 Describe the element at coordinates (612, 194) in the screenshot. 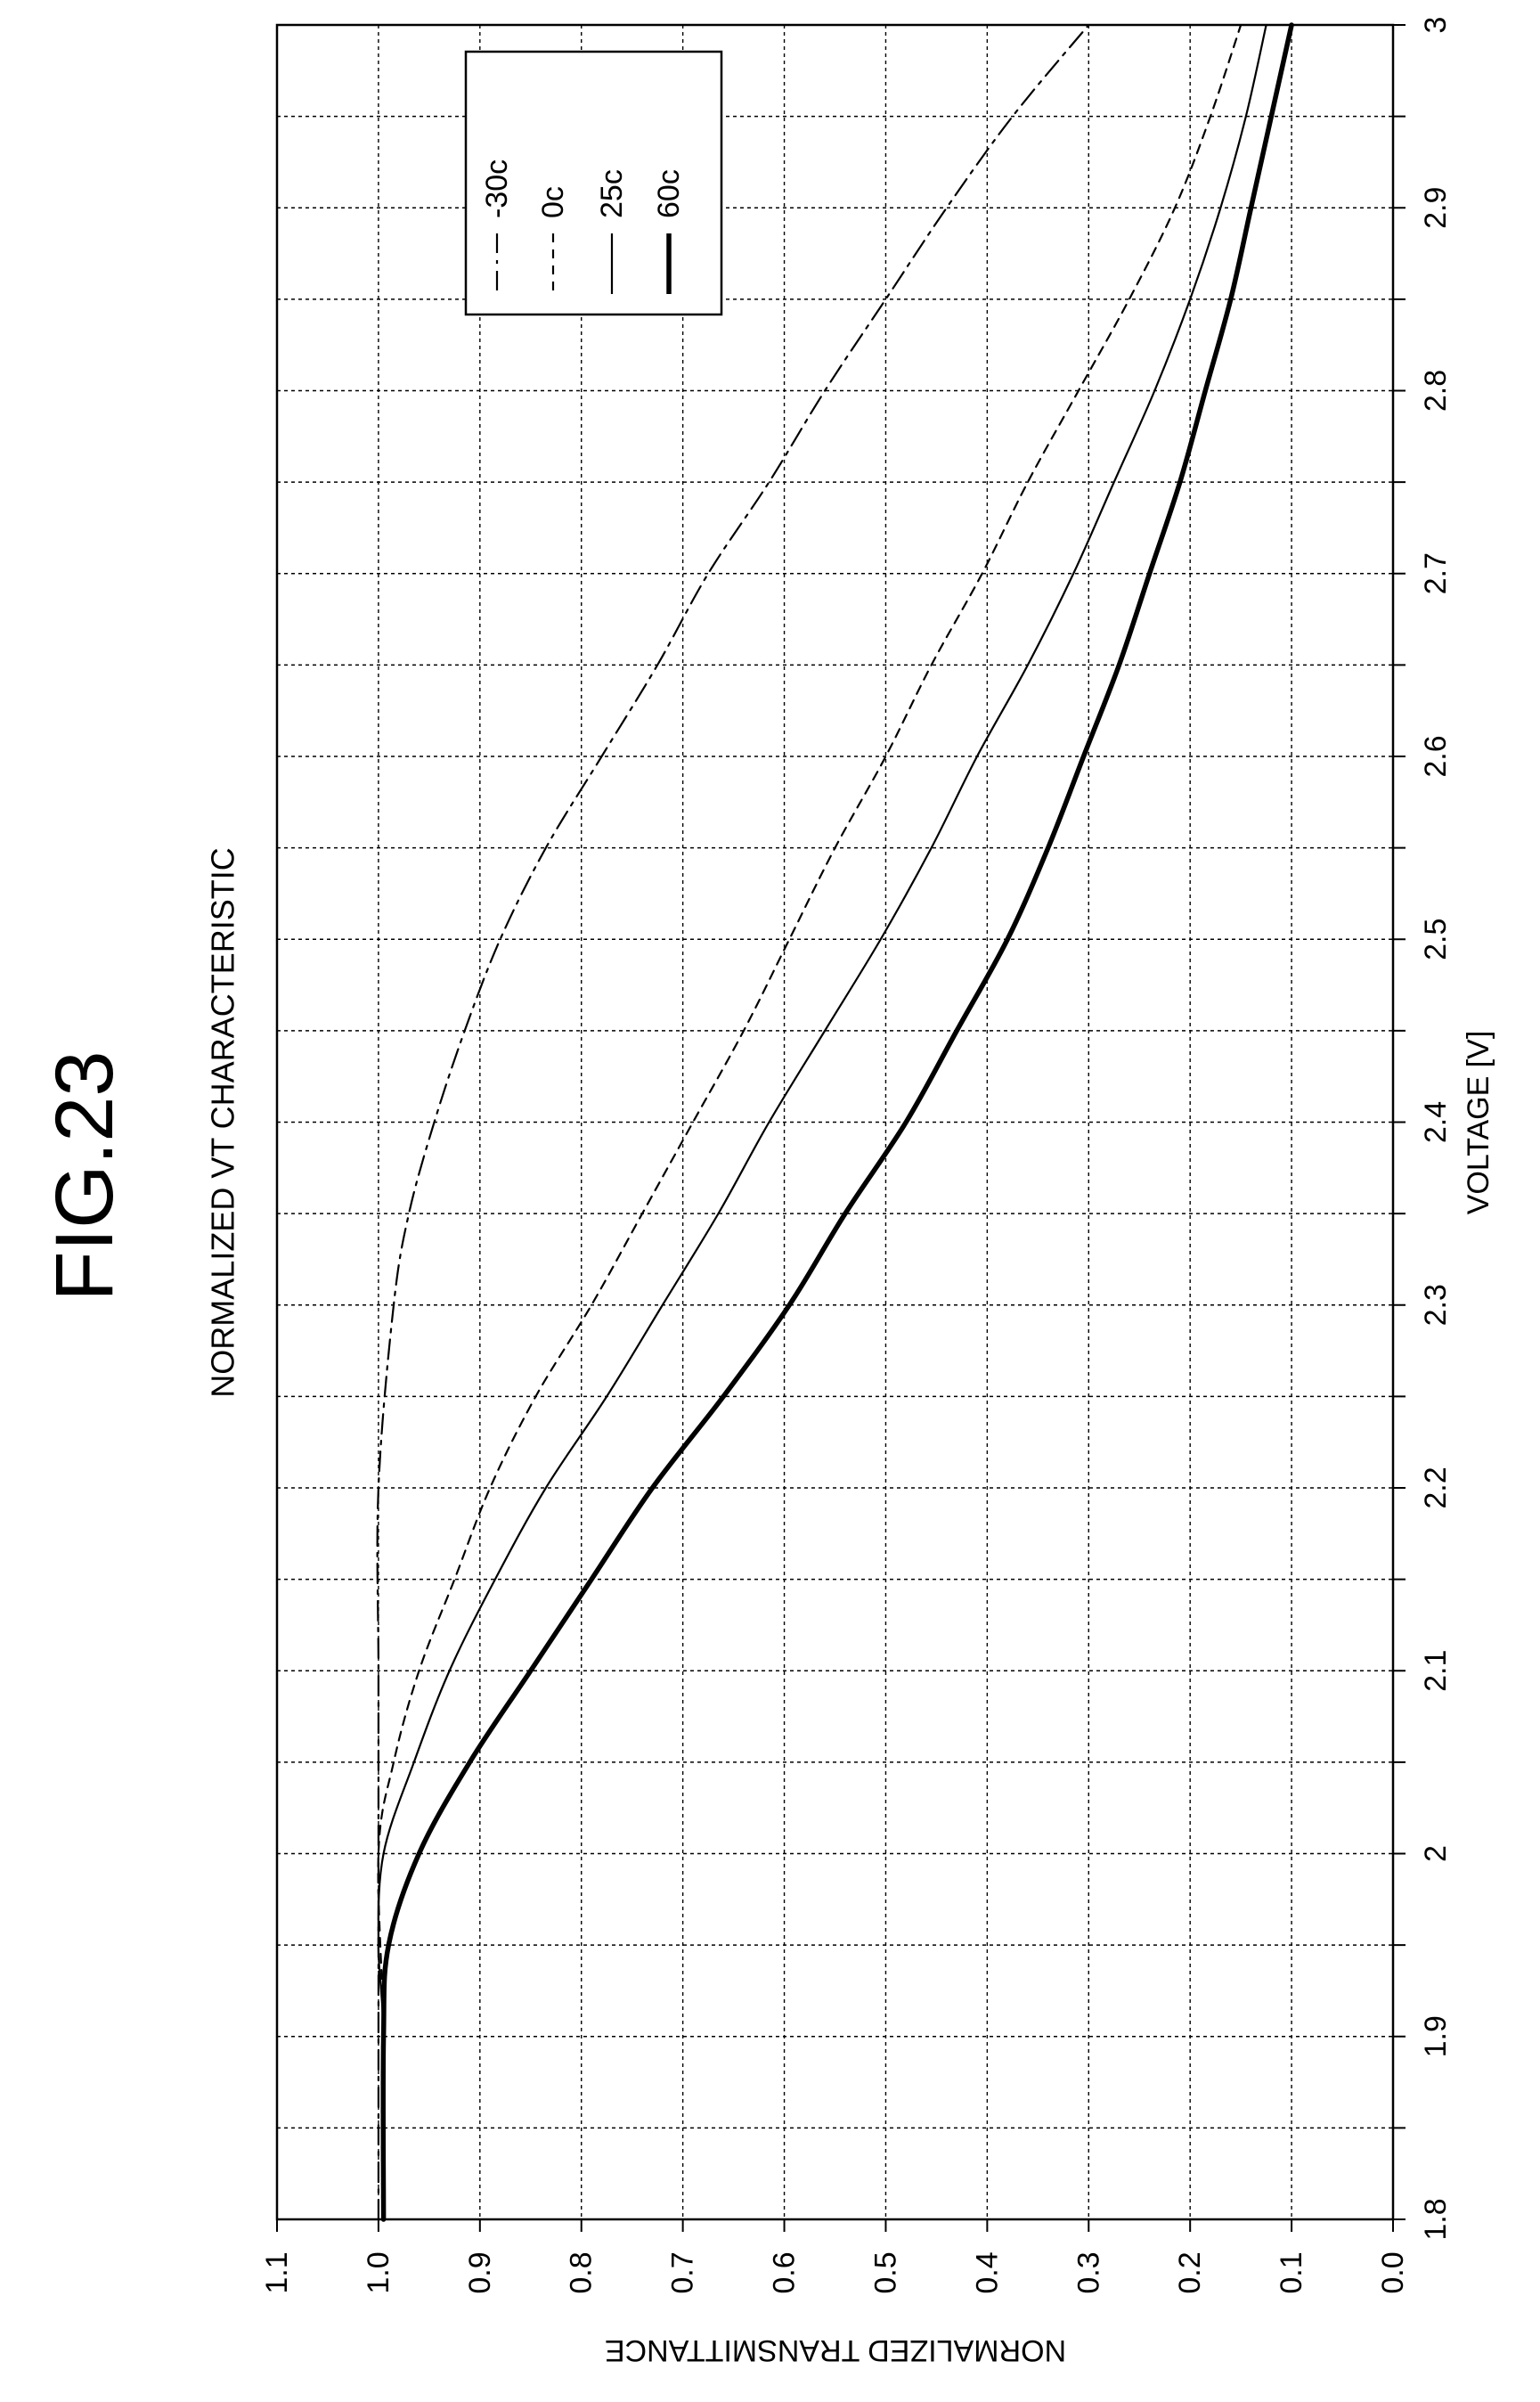

I see `legend-label-25c: 25c` at that location.